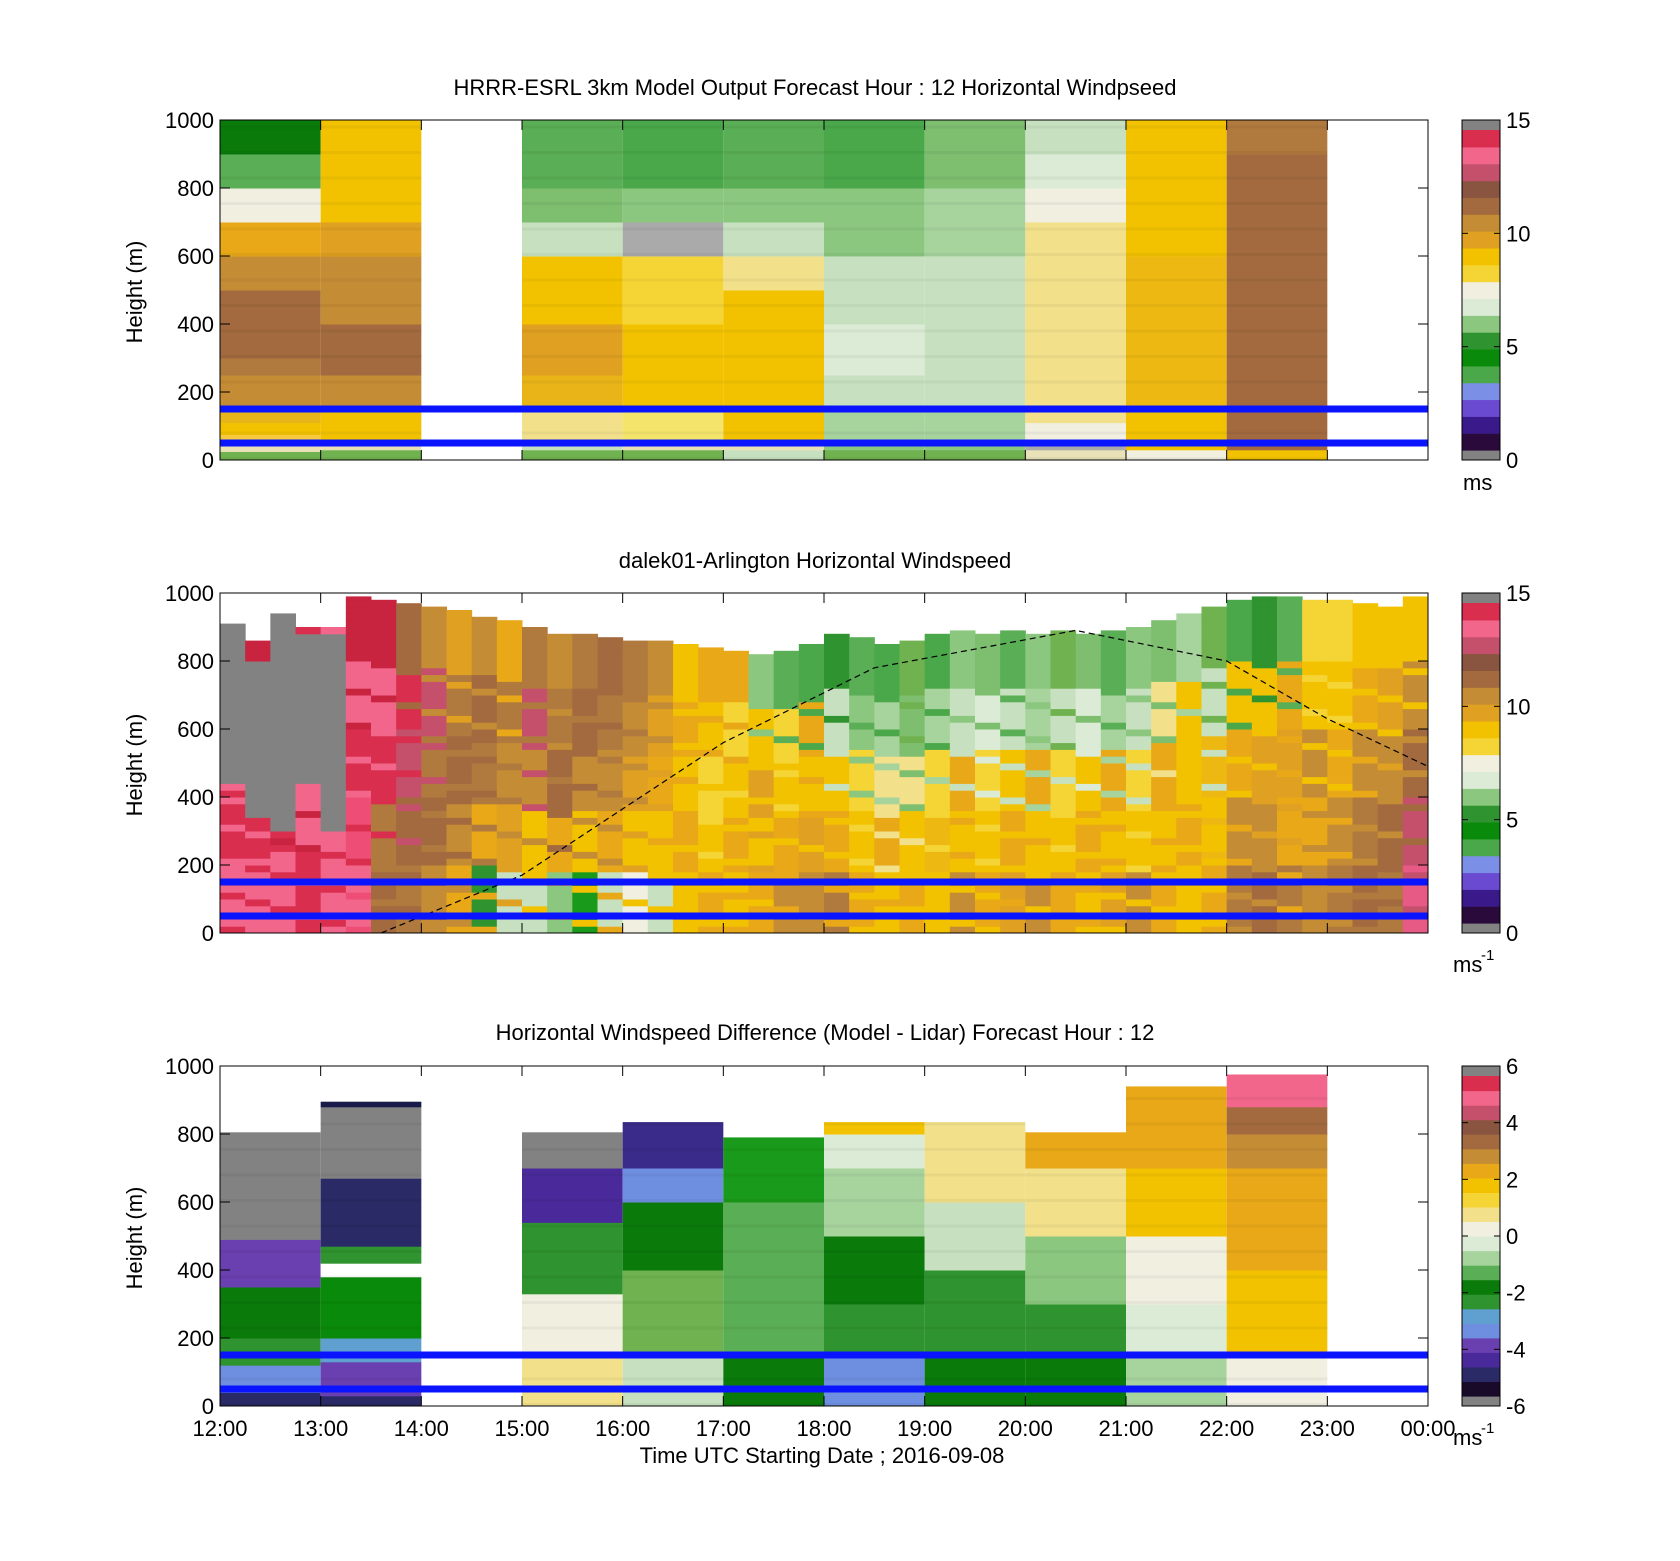  Describe the element at coordinates (1512, 1236) in the screenshot. I see `colorbar-tick-label: 0` at that location.